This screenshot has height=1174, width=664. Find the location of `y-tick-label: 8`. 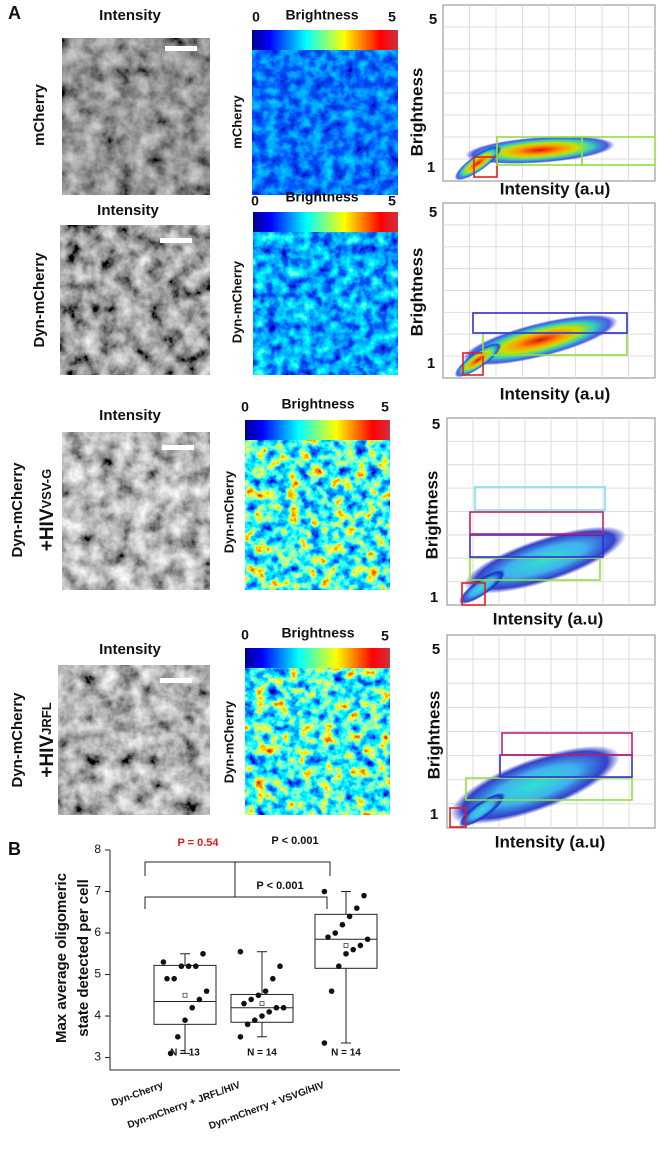

y-tick-label: 8 is located at coordinates (97, 849).